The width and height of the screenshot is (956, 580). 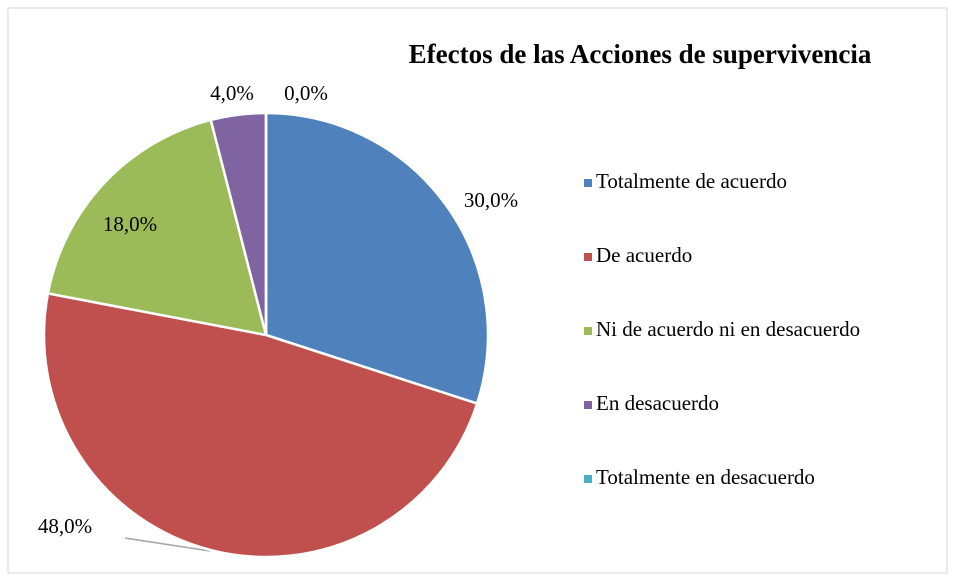 I want to click on leader-line, so click(x=167, y=544).